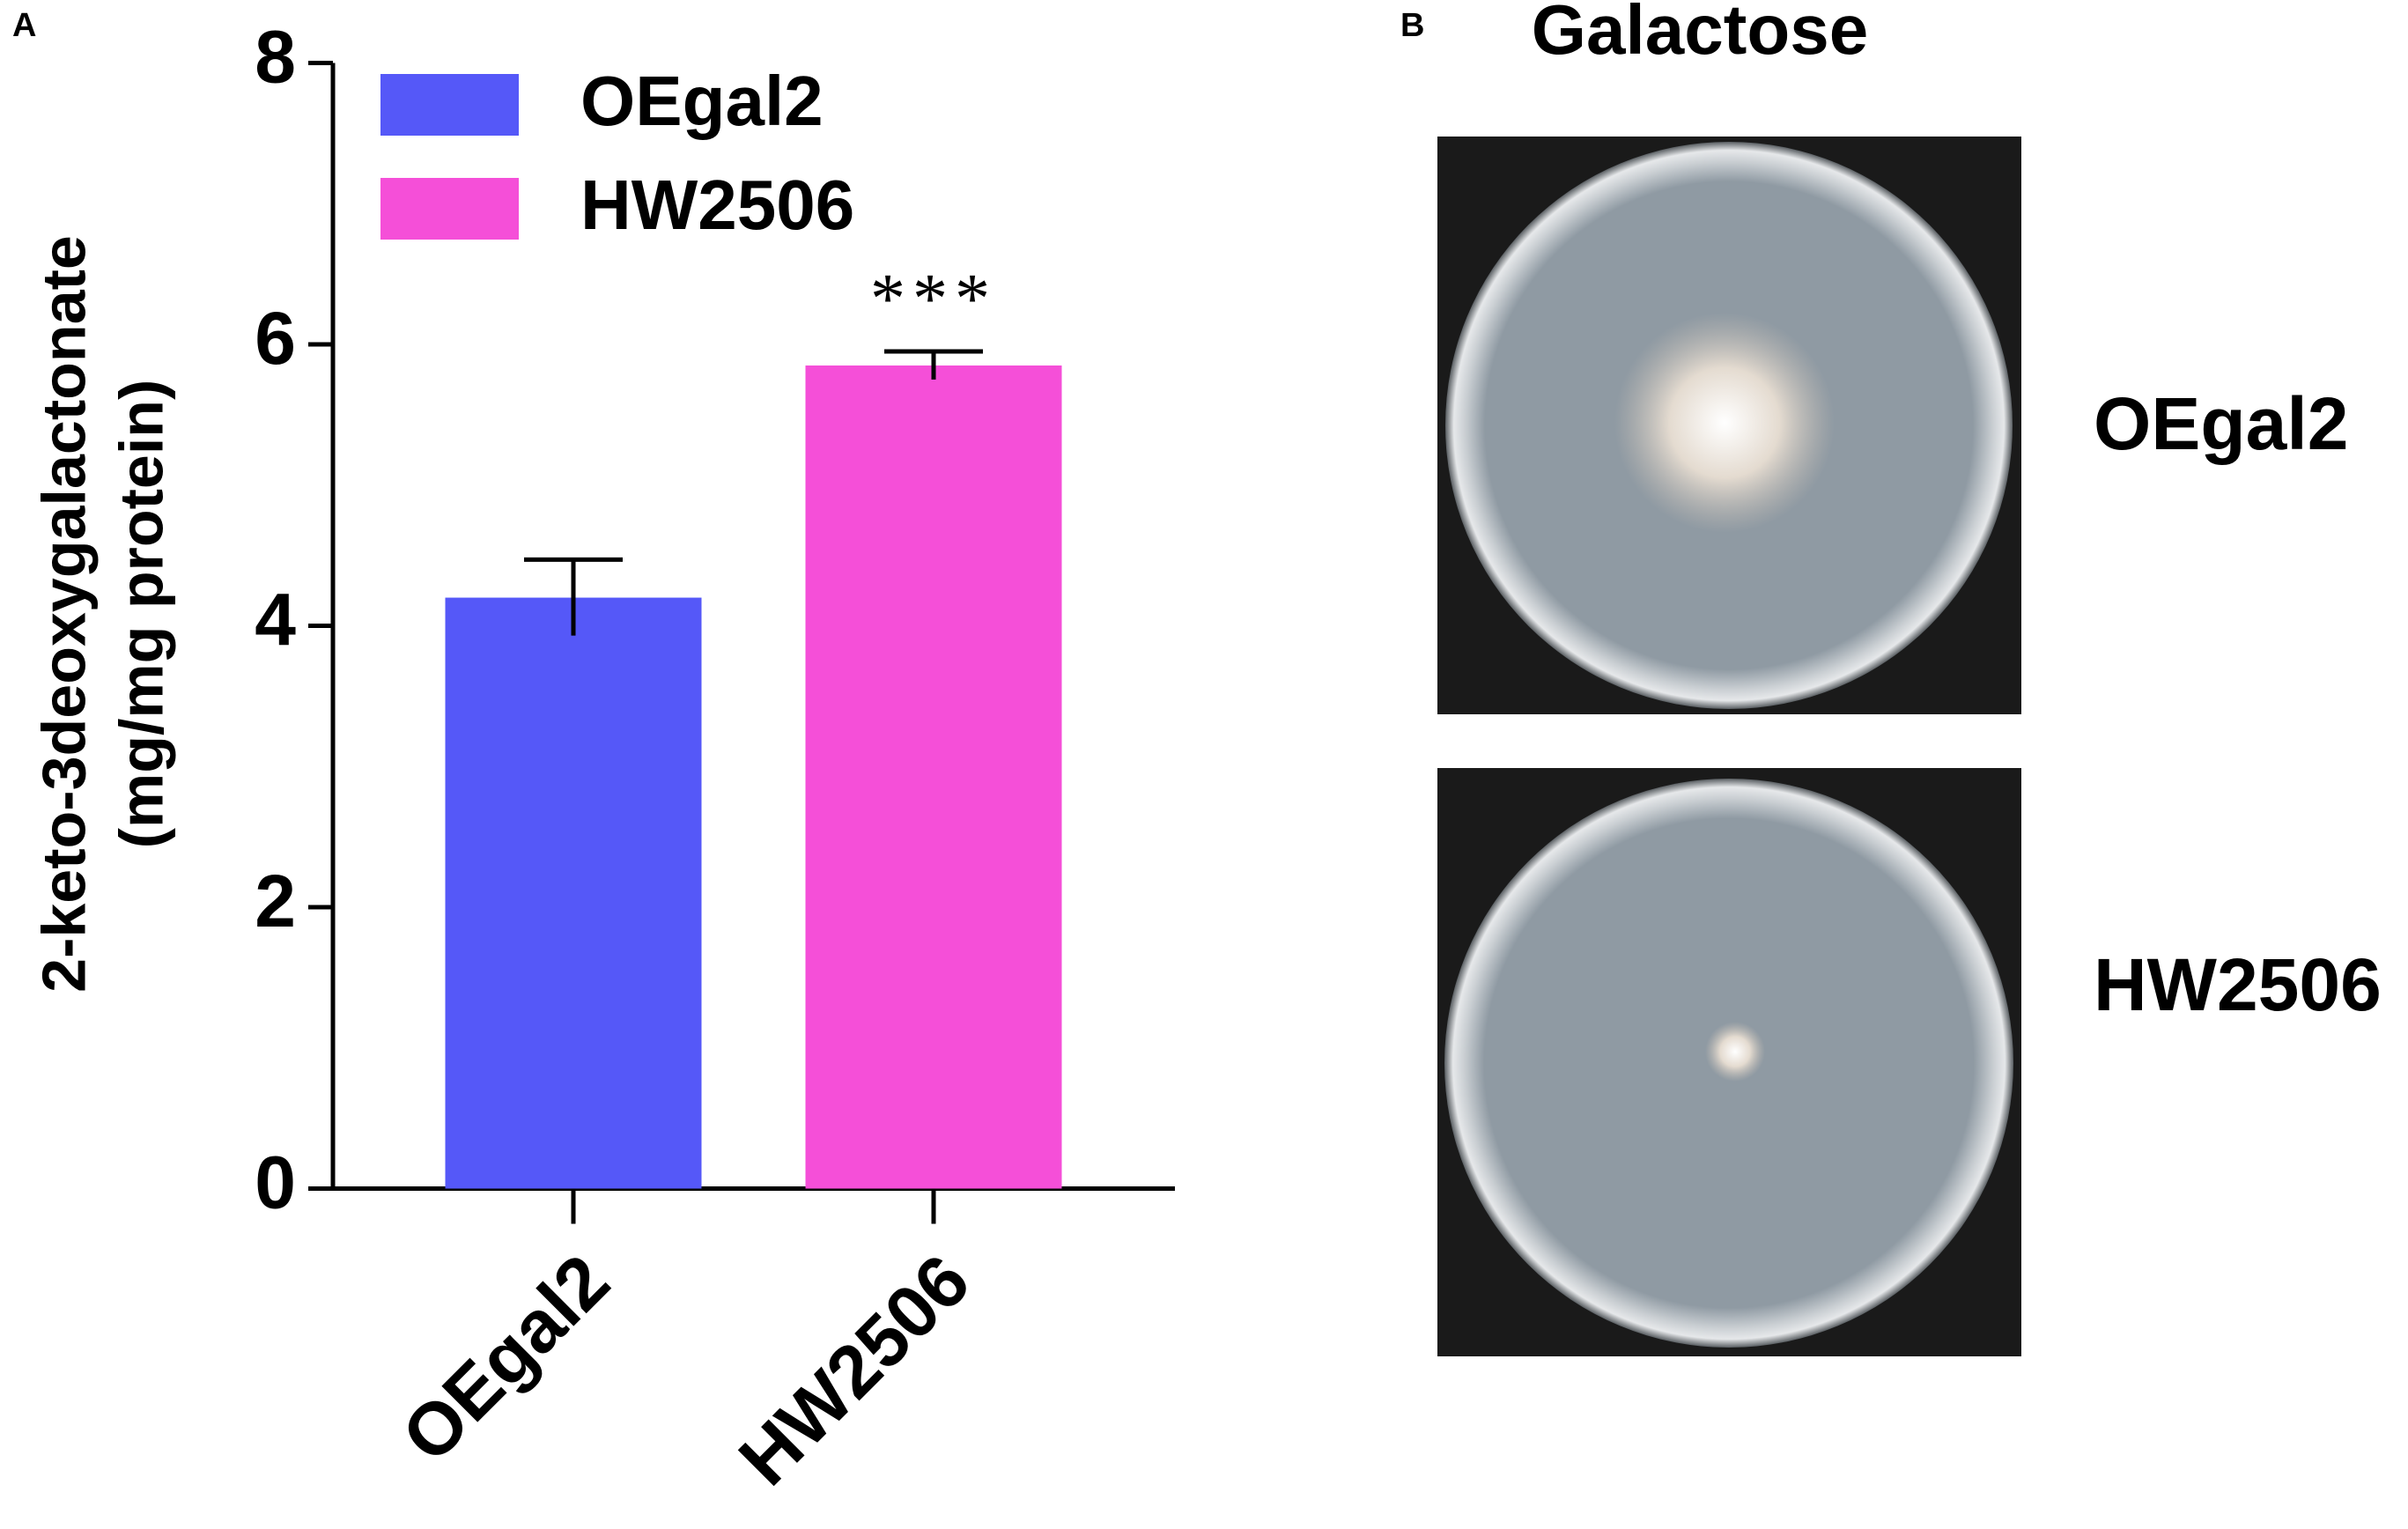  What do you see at coordinates (275, 901) in the screenshot?
I see `y-tick-label: 2` at bounding box center [275, 901].